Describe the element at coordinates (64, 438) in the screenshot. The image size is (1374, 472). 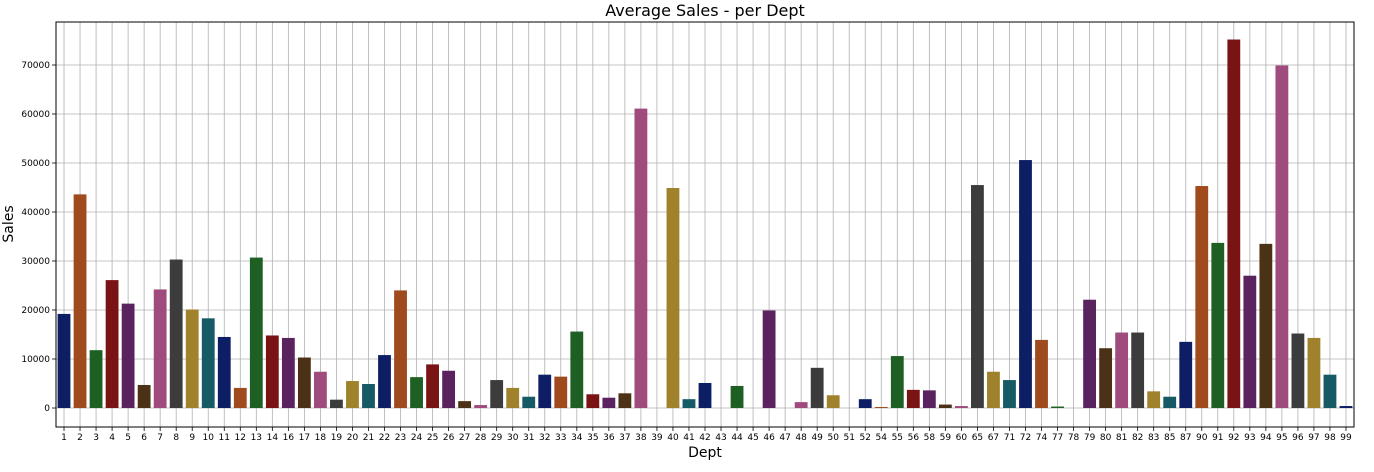
I see `x-tick-label: 1` at that location.